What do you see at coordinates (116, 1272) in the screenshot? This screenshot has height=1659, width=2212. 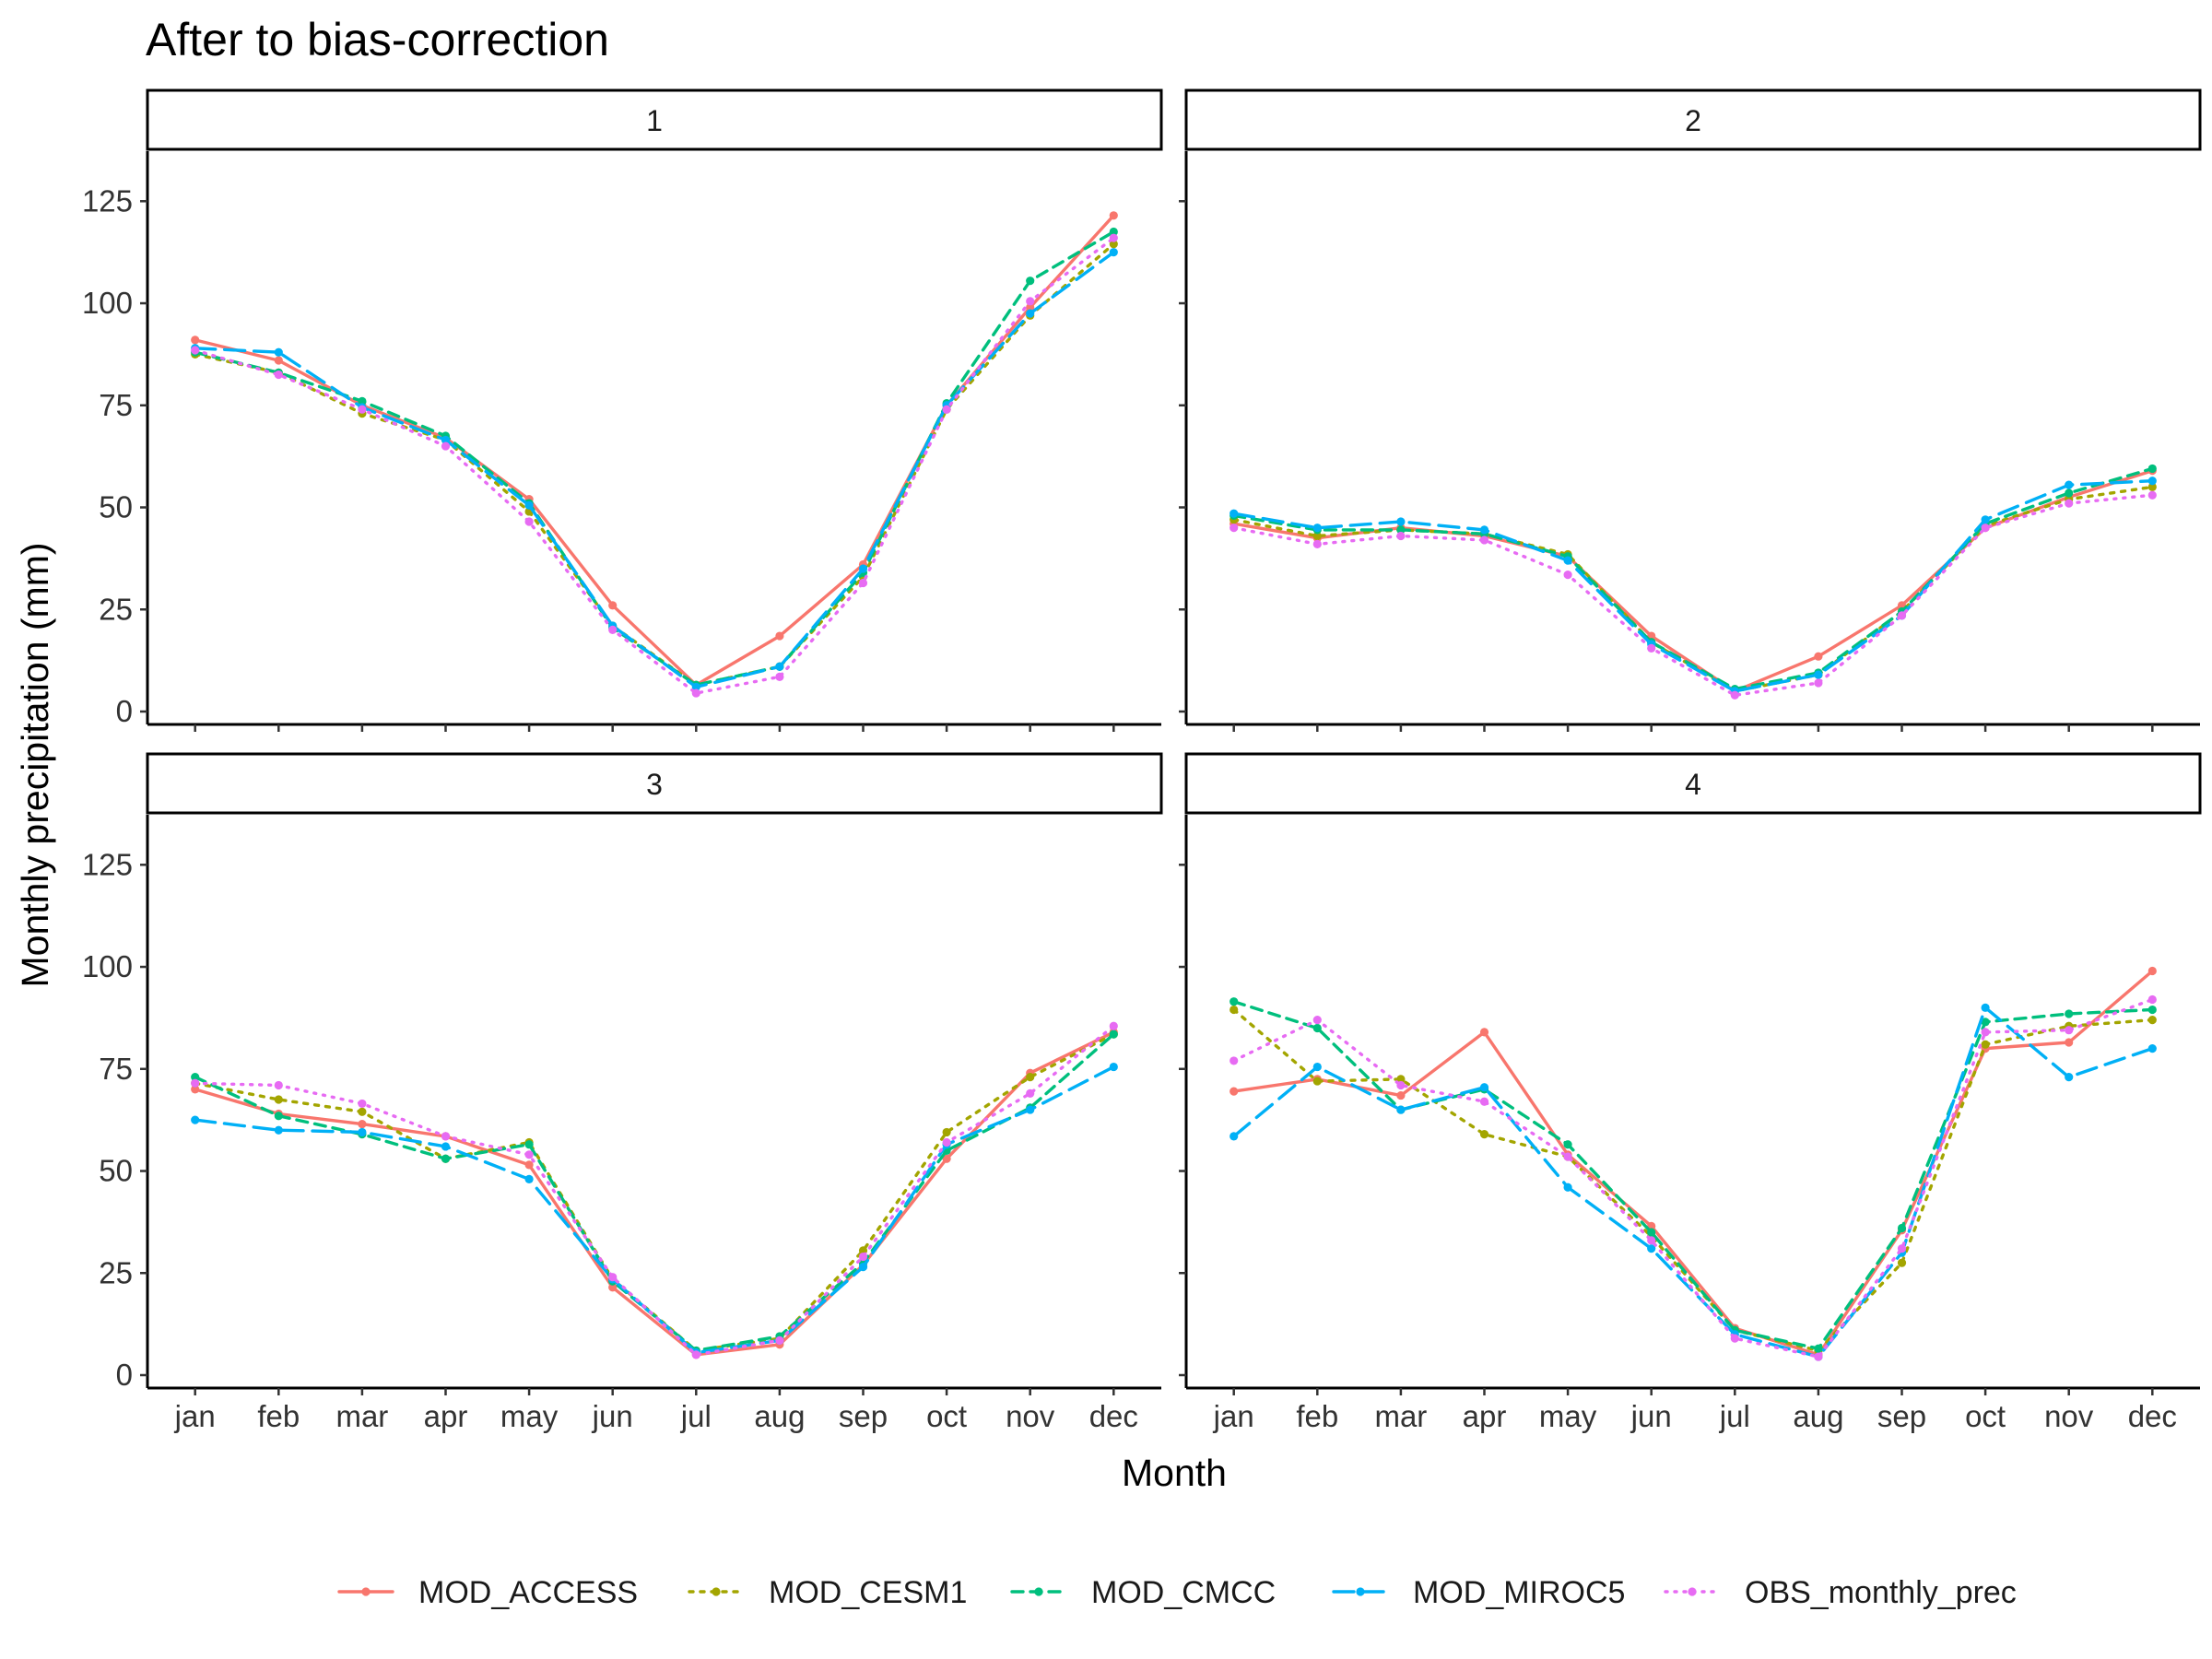 I see `y-tick-label: 25` at bounding box center [116, 1272].